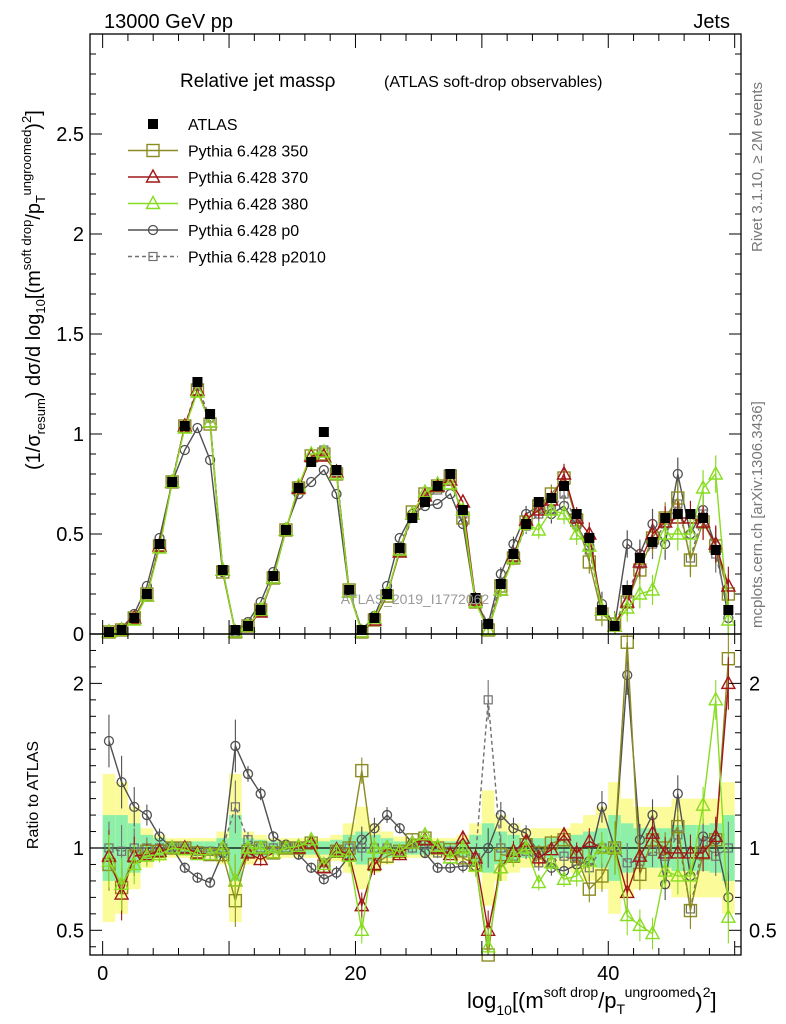 The height and width of the screenshot is (1024, 786). What do you see at coordinates (711, 22) in the screenshot?
I see `process-label: Jets` at bounding box center [711, 22].